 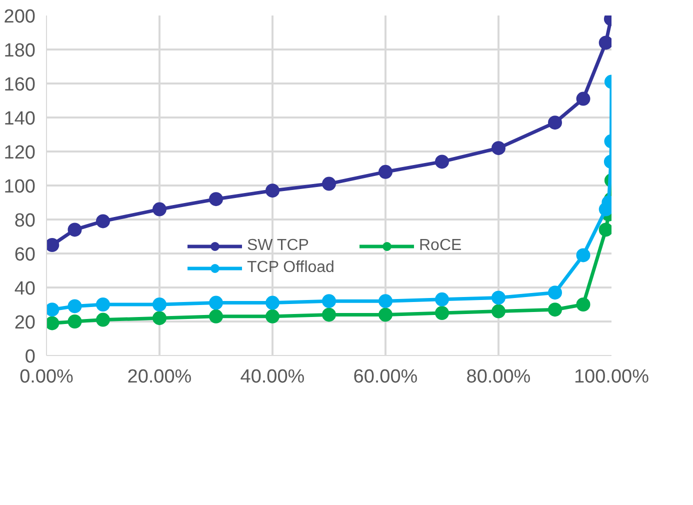 What do you see at coordinates (25, 289) in the screenshot?
I see `y-tick-label: 40` at bounding box center [25, 289].